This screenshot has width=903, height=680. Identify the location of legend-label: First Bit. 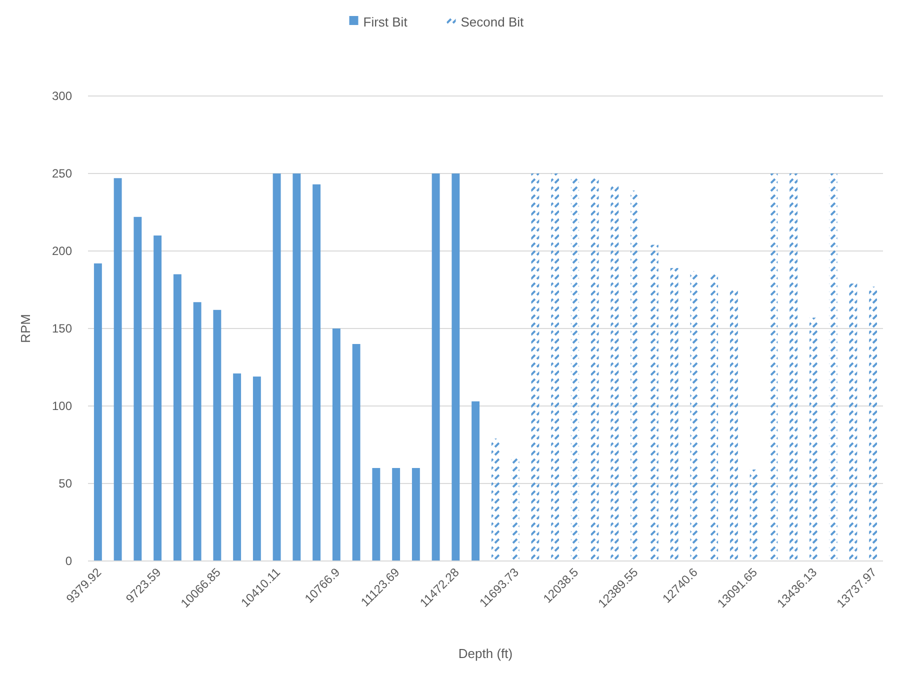
(385, 22).